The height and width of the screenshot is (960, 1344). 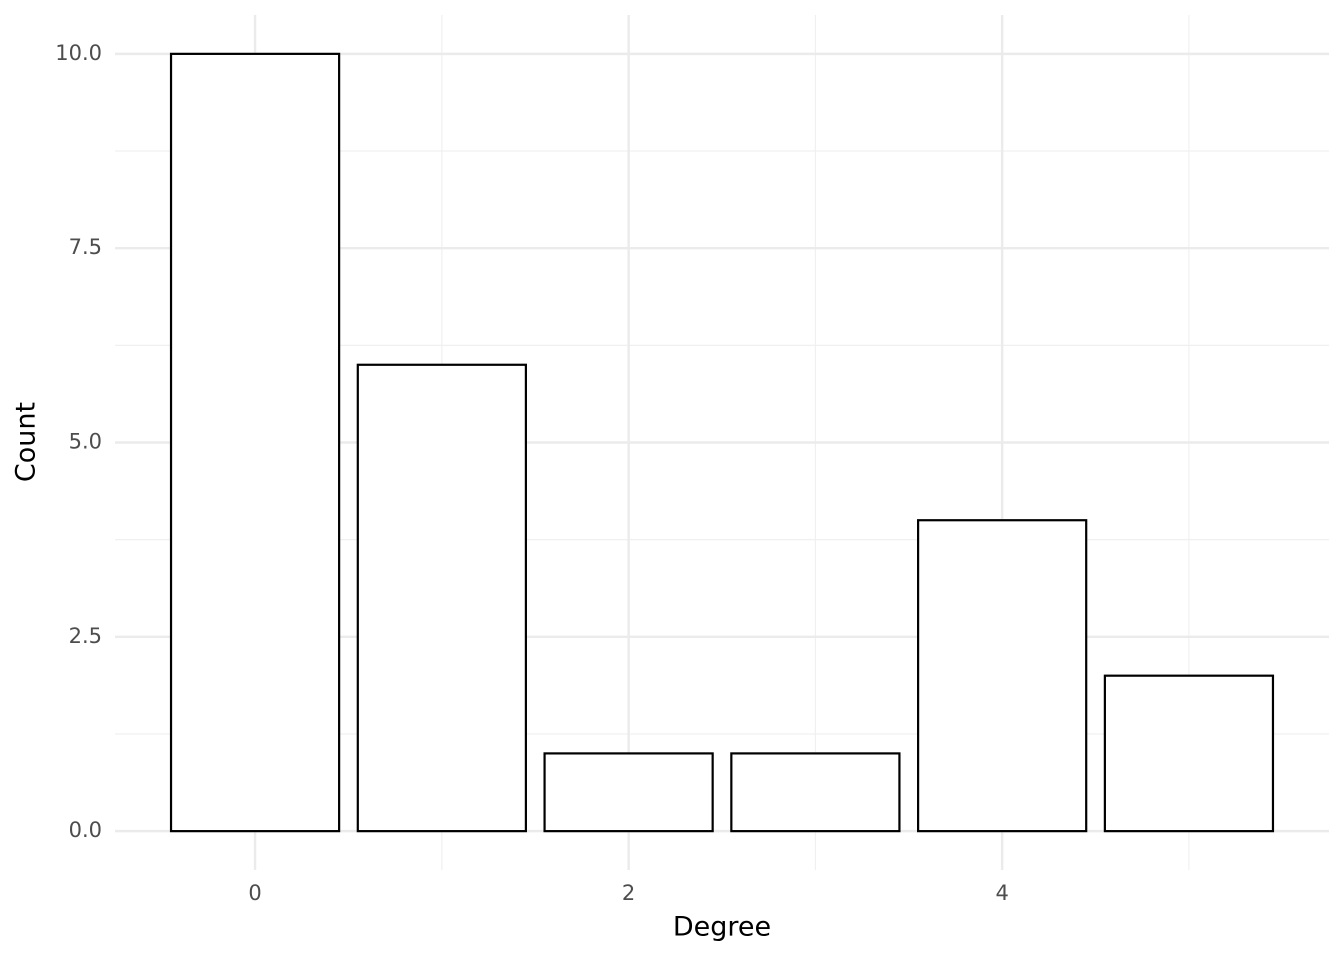 I want to click on x-axis-title: Degree, so click(x=722, y=927).